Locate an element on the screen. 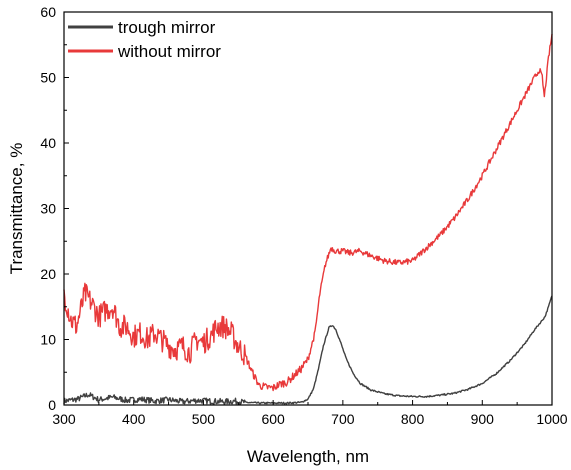  y-tick-label: 50 is located at coordinates (48, 78).